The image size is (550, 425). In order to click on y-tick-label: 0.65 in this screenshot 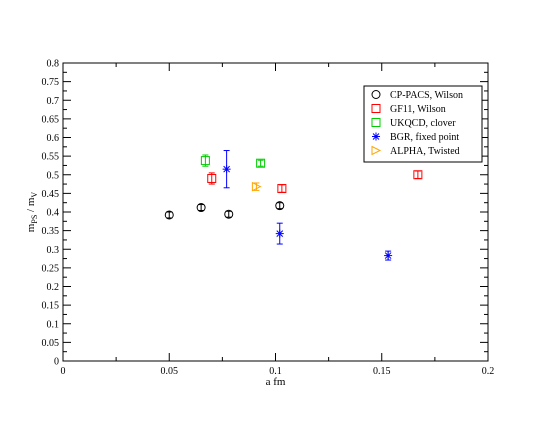, I will do `click(51, 119)`.